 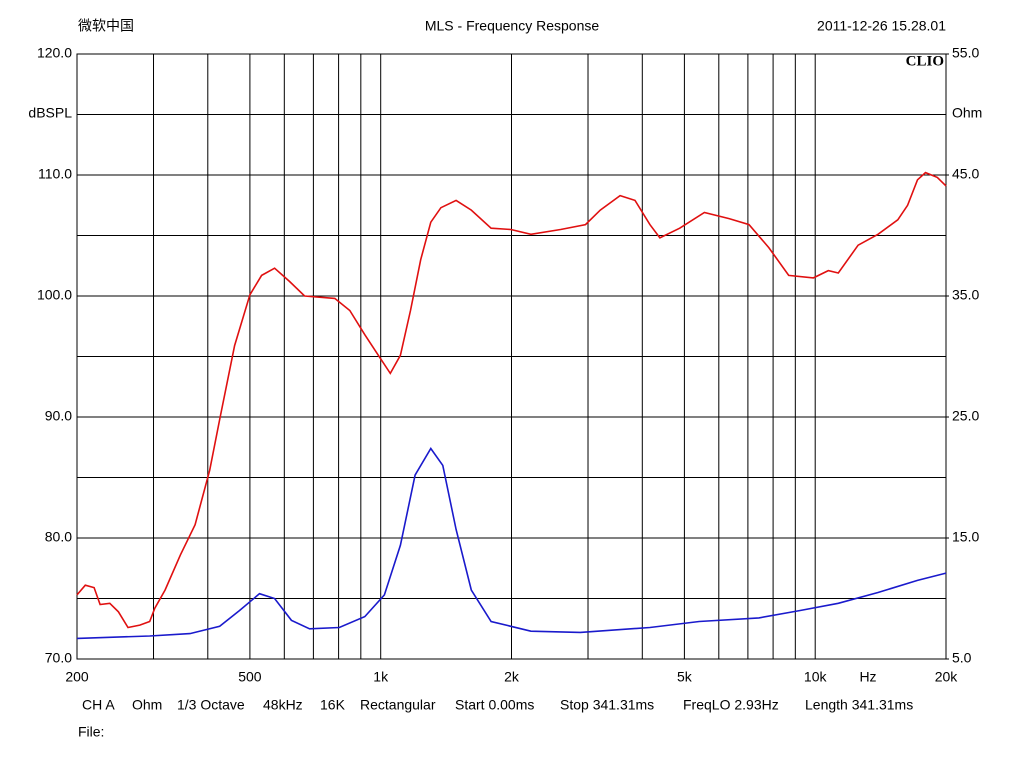 I want to click on footer-item: 1/3 Octave, so click(x=211, y=705).